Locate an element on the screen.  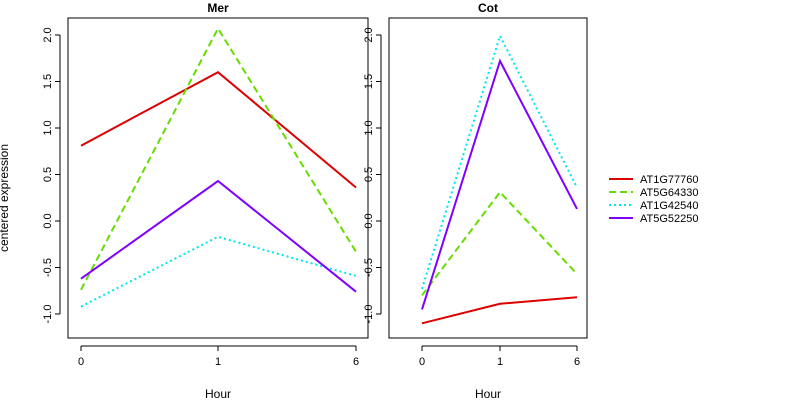
legend-item: AT5G64330 is located at coordinates (654, 193).